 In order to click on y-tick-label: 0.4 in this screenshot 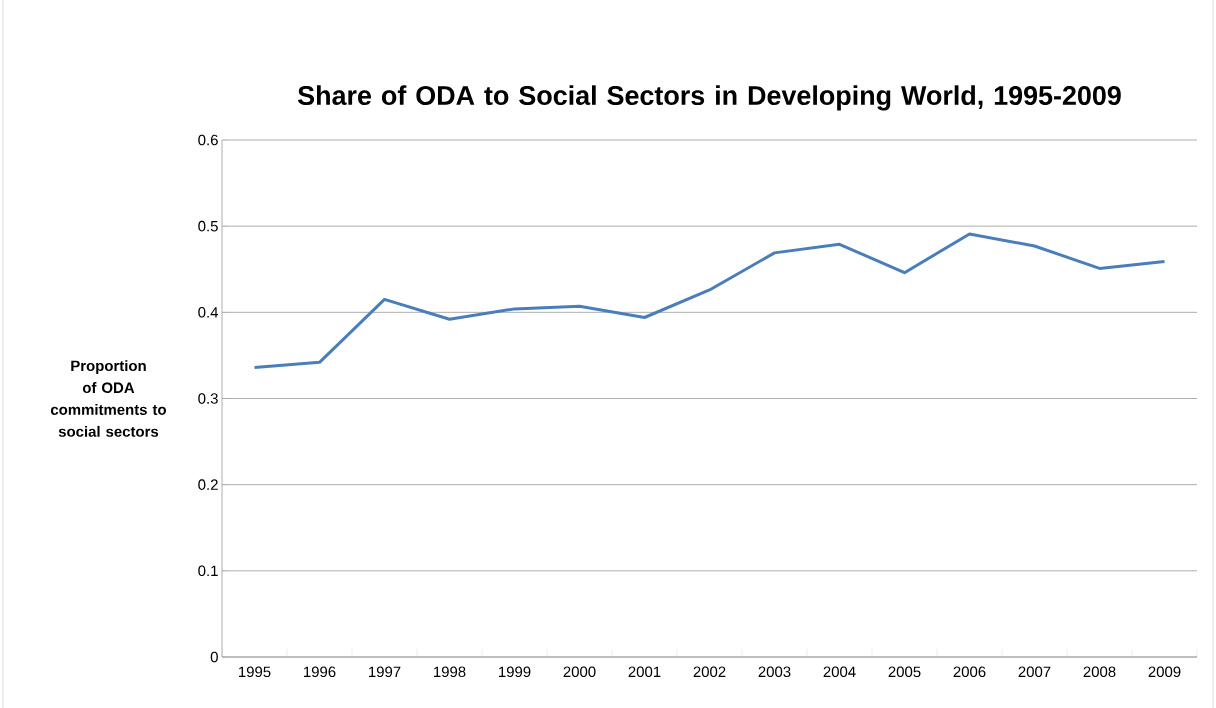, I will do `click(208, 312)`.